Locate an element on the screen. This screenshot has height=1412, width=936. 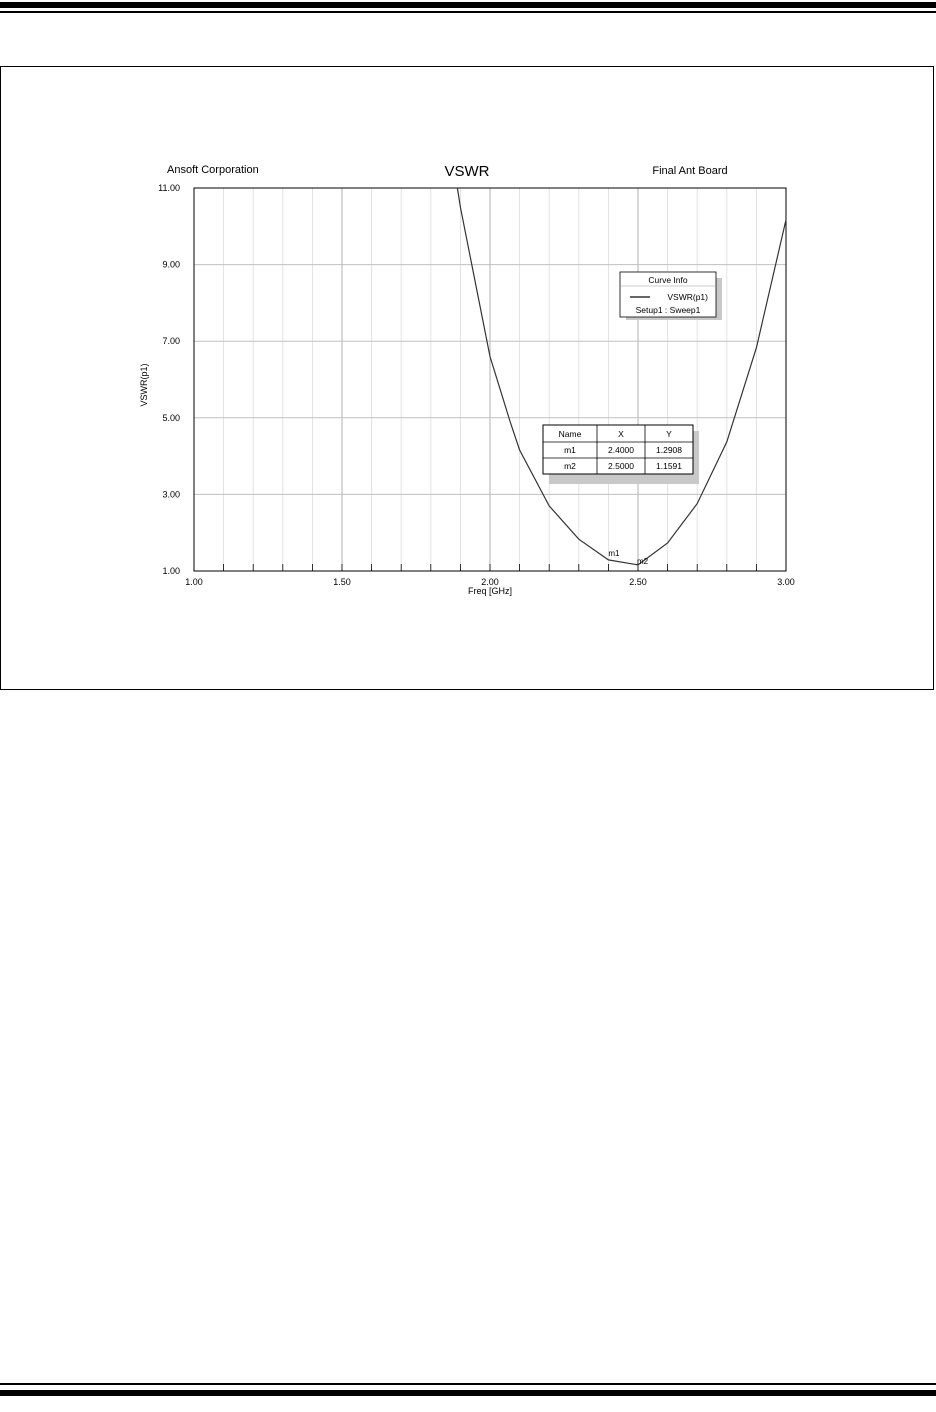
bottom-rule-thick is located at coordinates (468, 1393).